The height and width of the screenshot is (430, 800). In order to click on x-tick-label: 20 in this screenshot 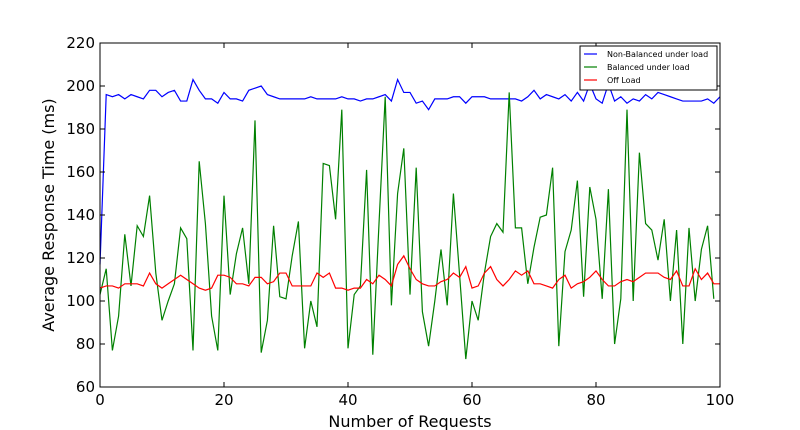, I will do `click(223, 400)`.